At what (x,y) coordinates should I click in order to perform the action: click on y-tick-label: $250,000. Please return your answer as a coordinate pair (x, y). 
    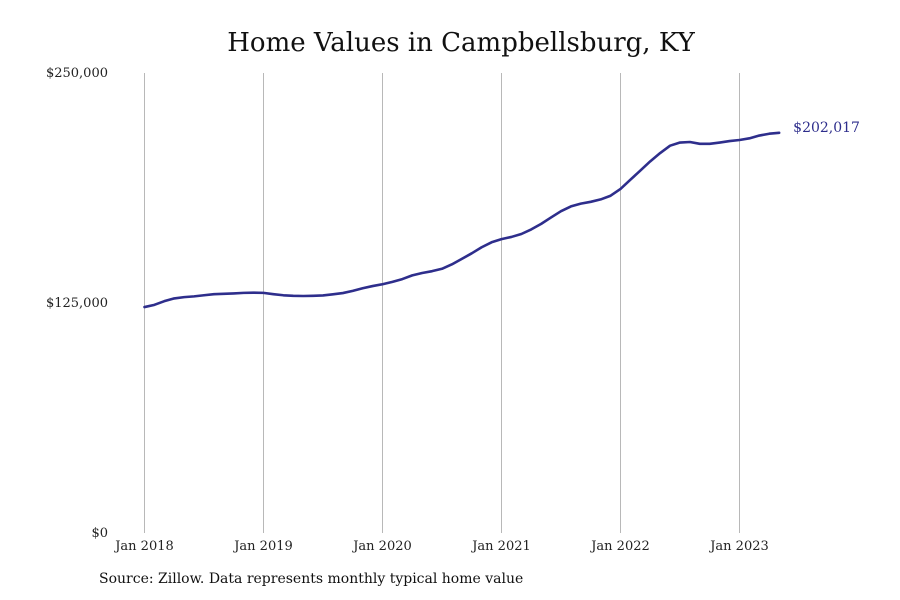
    Looking at the image, I should click on (77, 73).